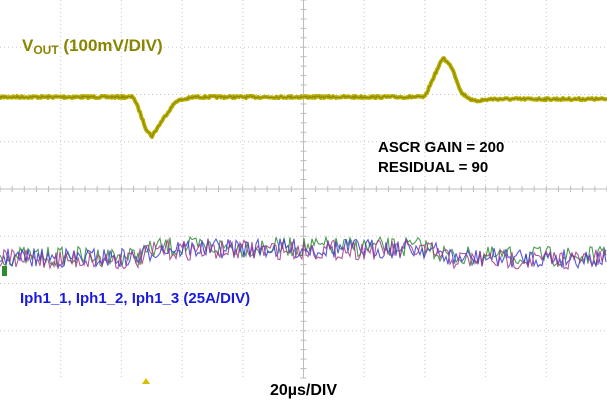 The image size is (607, 408). I want to click on vout-name: V, so click(28, 45).